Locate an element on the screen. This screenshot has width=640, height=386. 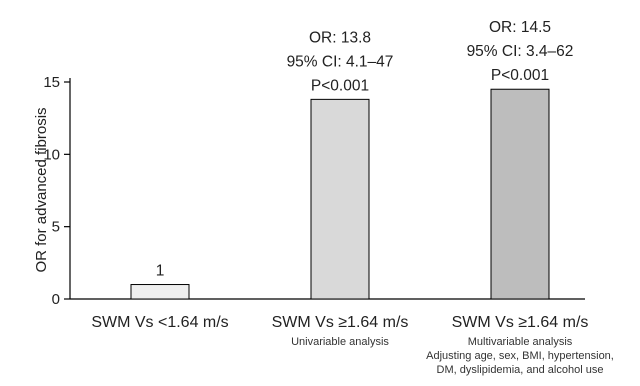
bar-annotation: OR: 14.5 is located at coordinates (520, 27).